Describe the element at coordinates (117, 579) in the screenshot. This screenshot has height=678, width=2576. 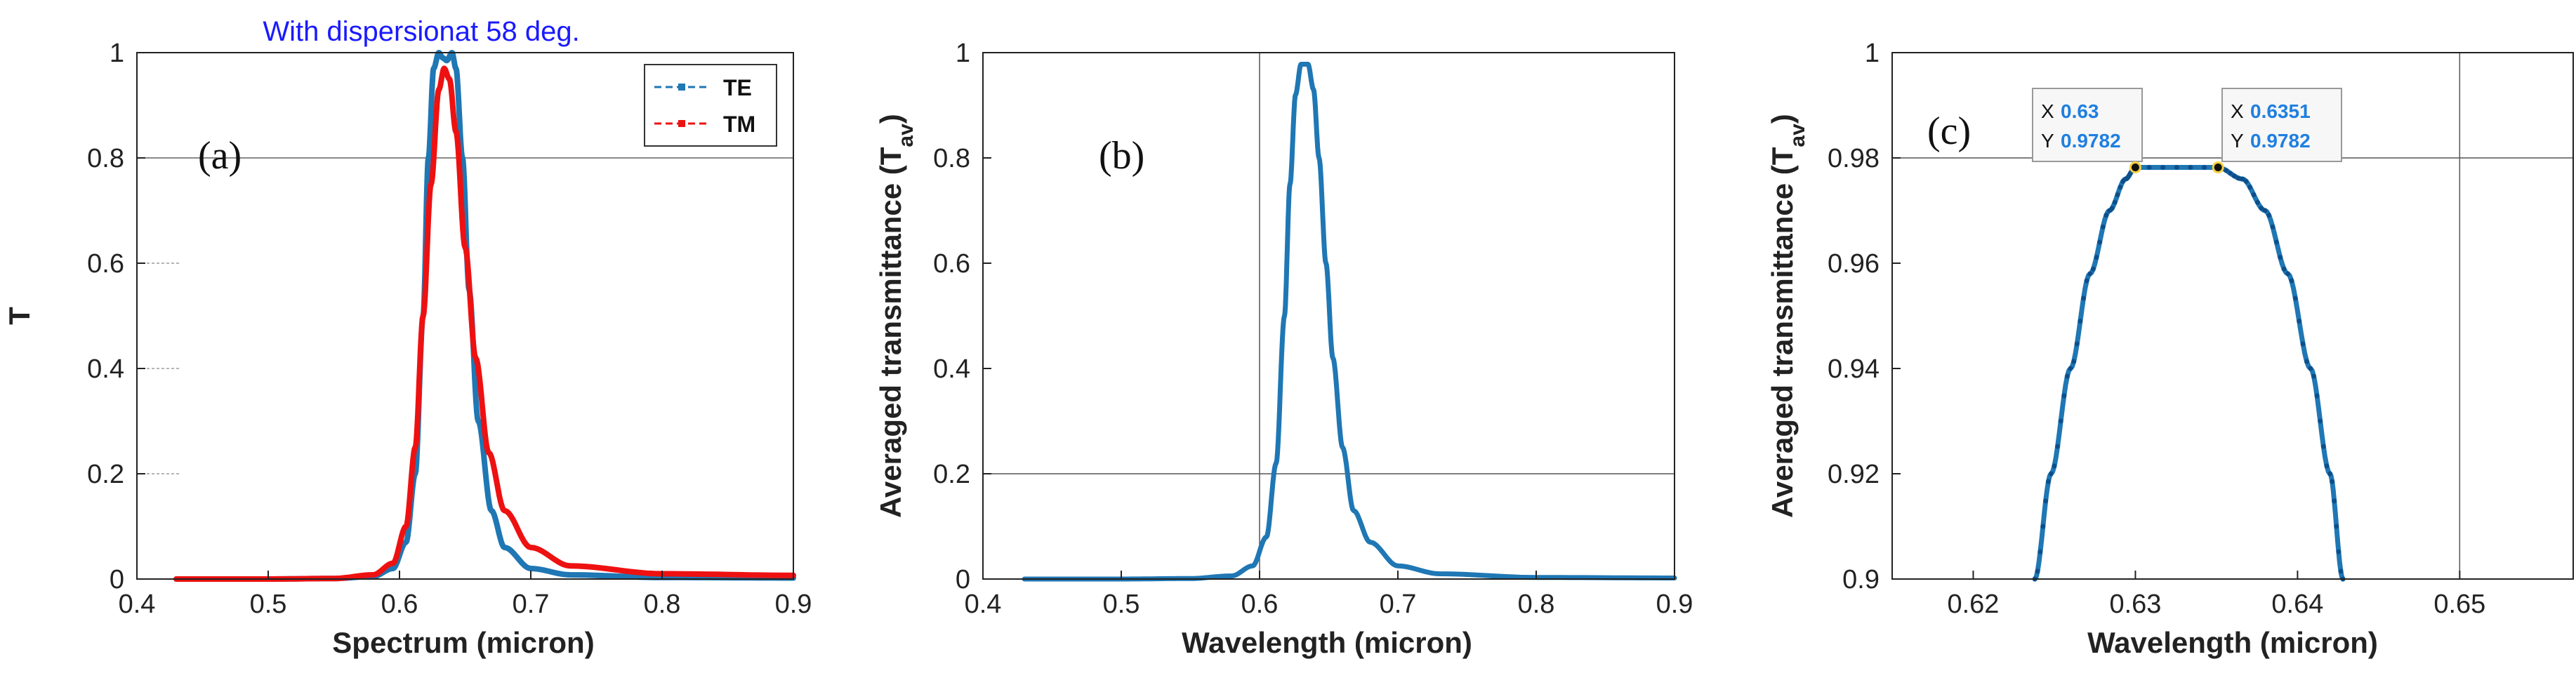
I see `y-tick-label: 0` at that location.